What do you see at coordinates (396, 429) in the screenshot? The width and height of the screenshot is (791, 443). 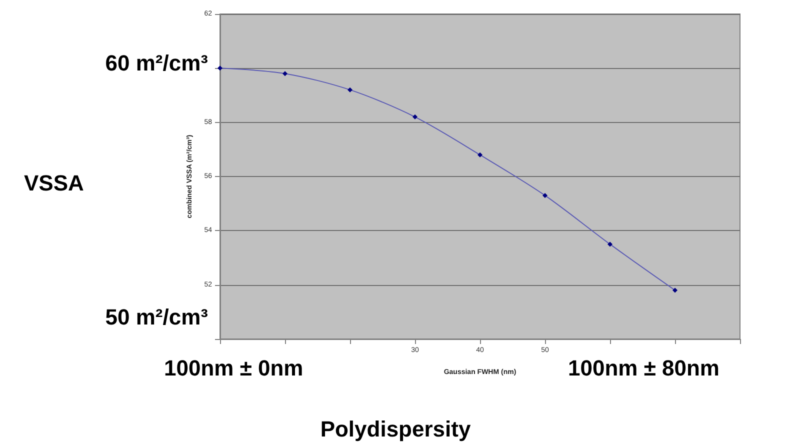 I see `text: Polydispersity` at bounding box center [396, 429].